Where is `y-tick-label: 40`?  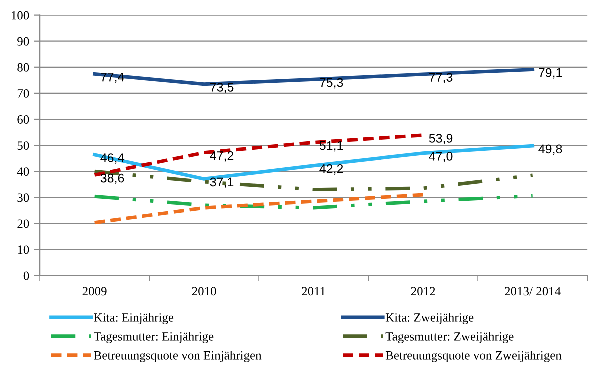
y-tick-label: 40 is located at coordinates (23, 172).